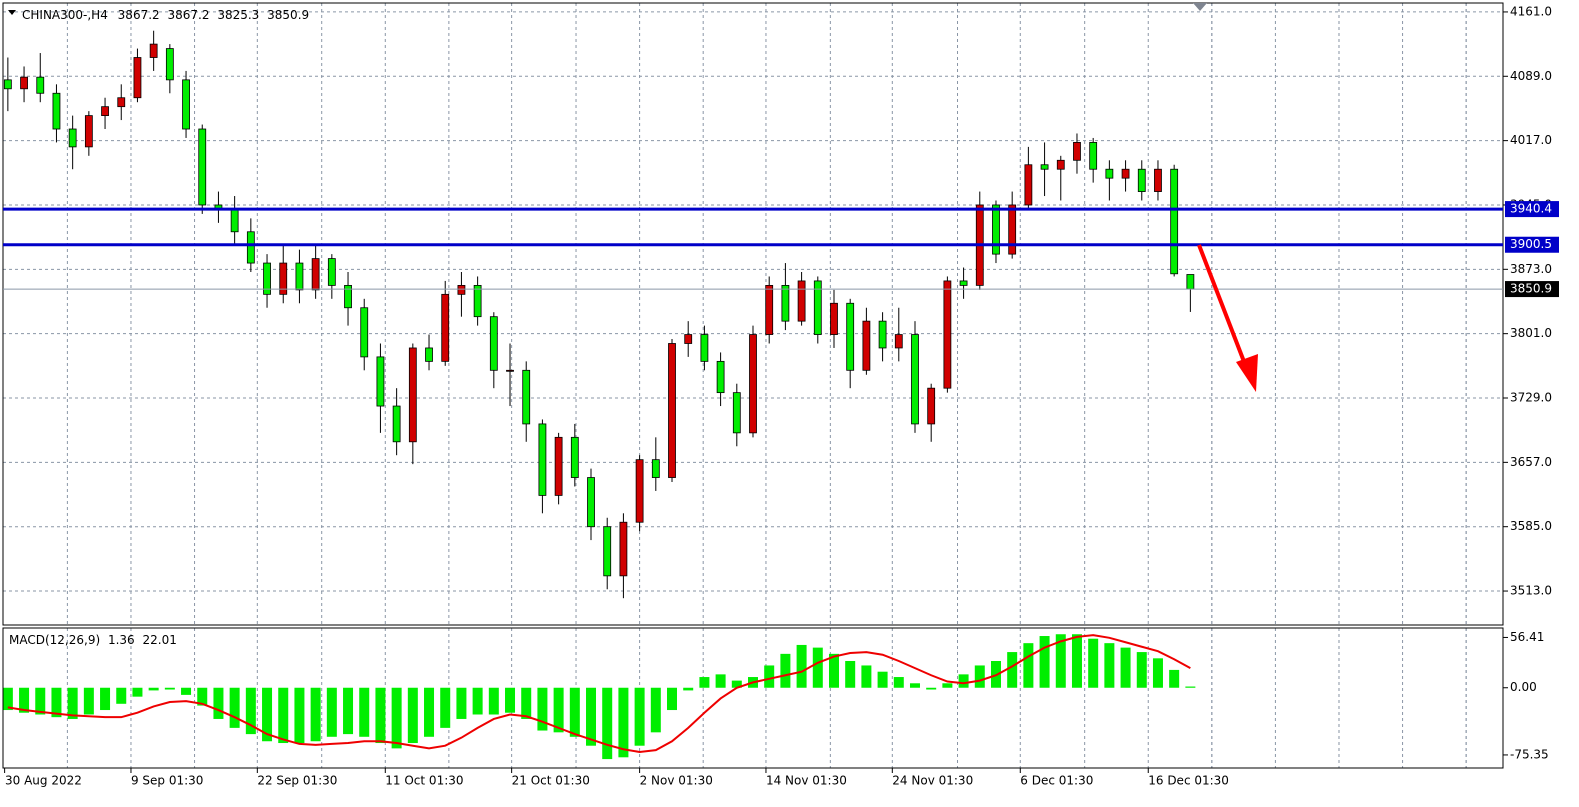 Image resolution: width=1579 pixels, height=807 pixels. I want to click on level-label: 3940.4, so click(1531, 209).